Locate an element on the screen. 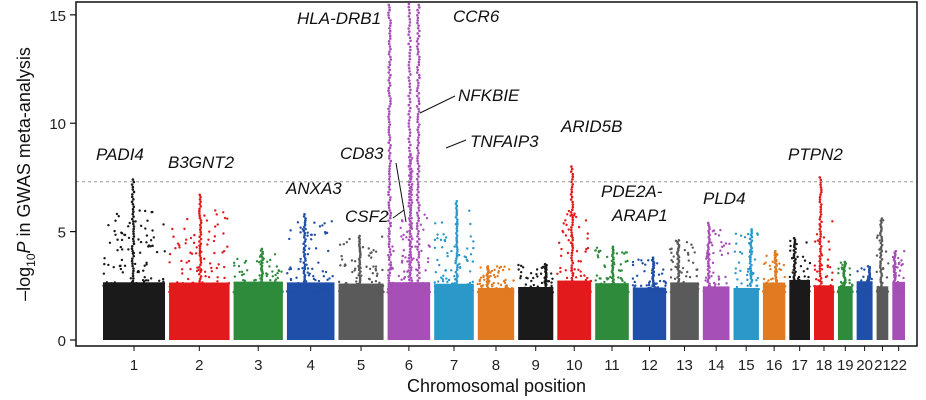 The image size is (926, 400). gene-label-tnfaip3: TNFAIP3 is located at coordinates (504, 141).